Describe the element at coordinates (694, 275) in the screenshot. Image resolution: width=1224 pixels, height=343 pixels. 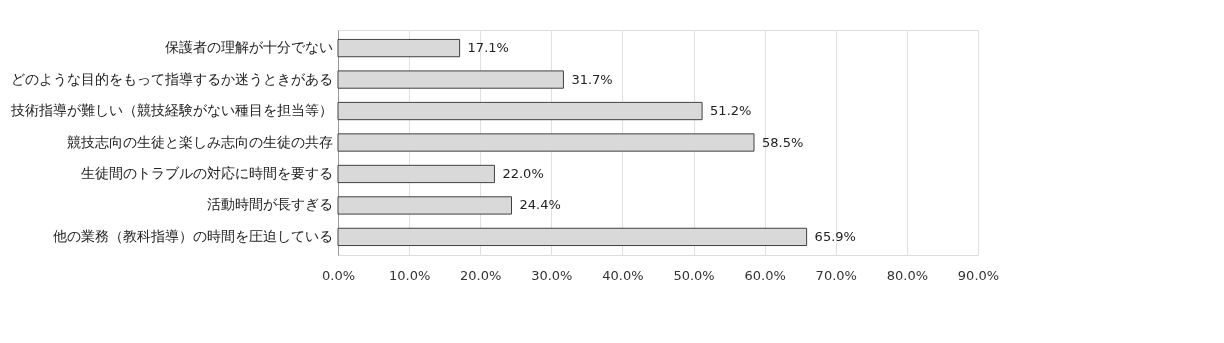
I see `x-tick-label: 50.0%` at that location.